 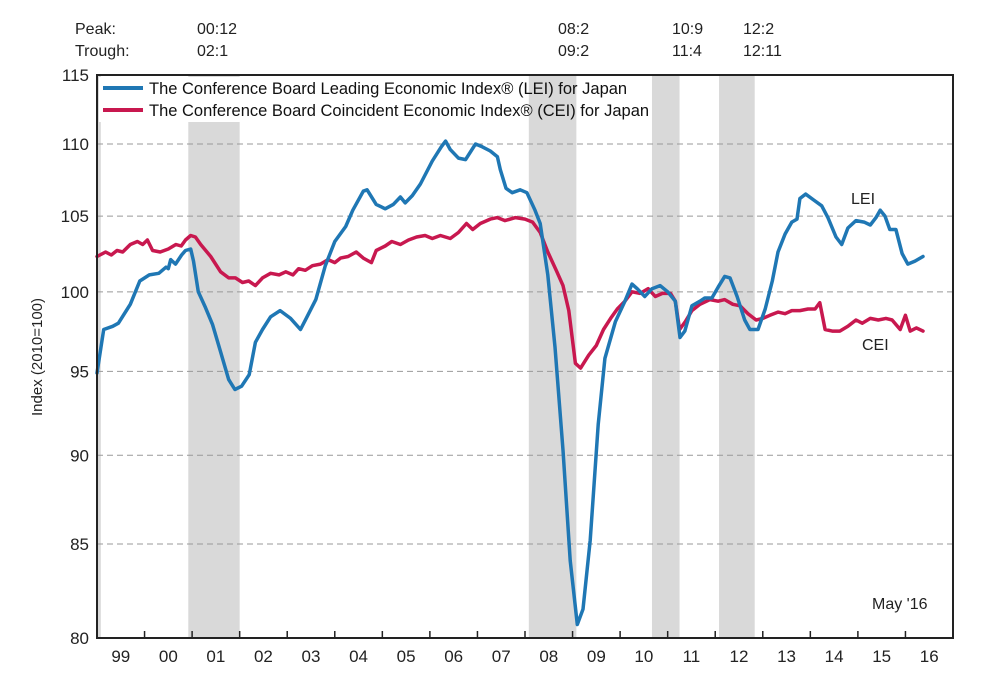 What do you see at coordinates (79, 455) in the screenshot?
I see `y-tick-label: 90` at bounding box center [79, 455].